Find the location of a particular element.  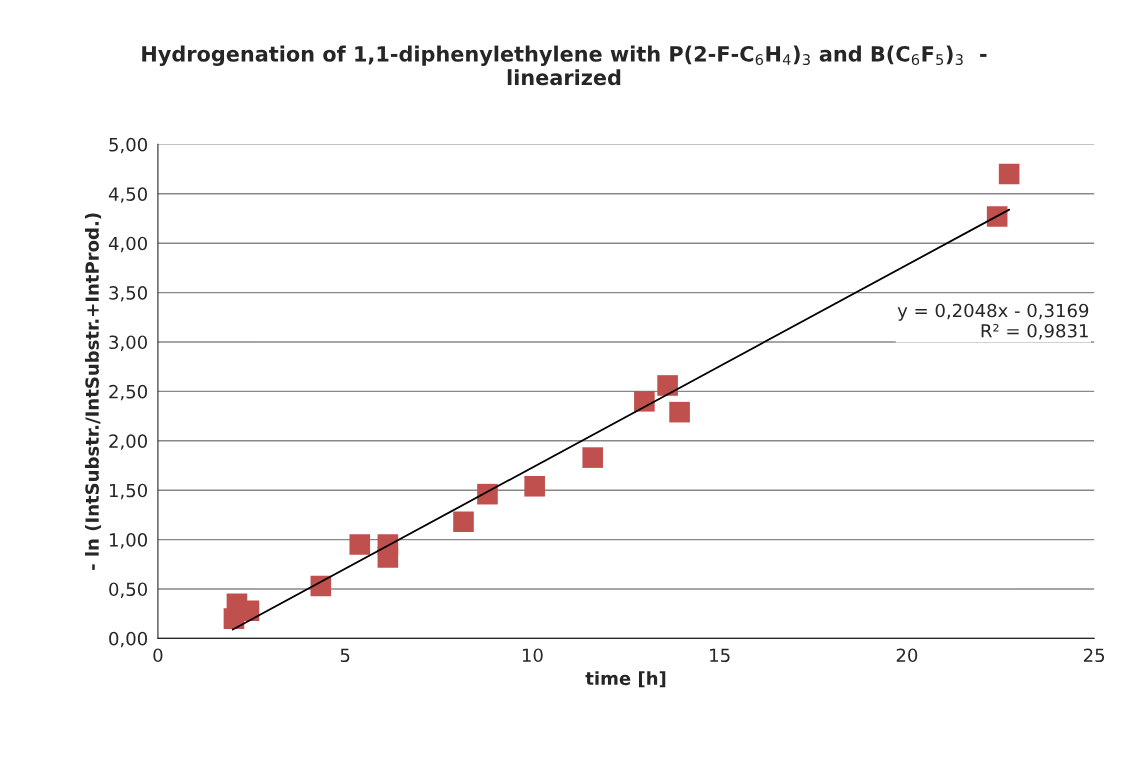

y-tick-label: 1,50 is located at coordinates (128, 491).